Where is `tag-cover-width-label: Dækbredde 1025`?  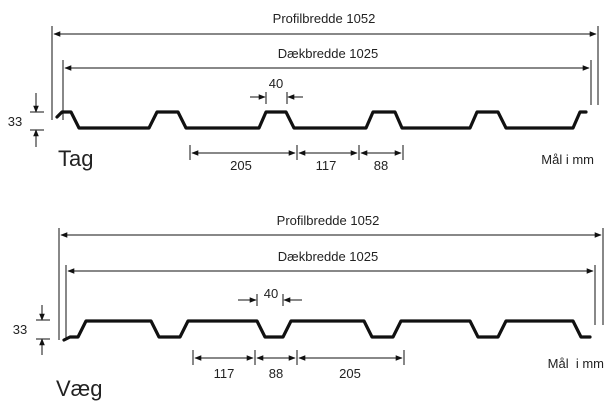 tag-cover-width-label: Dækbredde 1025 is located at coordinates (328, 53).